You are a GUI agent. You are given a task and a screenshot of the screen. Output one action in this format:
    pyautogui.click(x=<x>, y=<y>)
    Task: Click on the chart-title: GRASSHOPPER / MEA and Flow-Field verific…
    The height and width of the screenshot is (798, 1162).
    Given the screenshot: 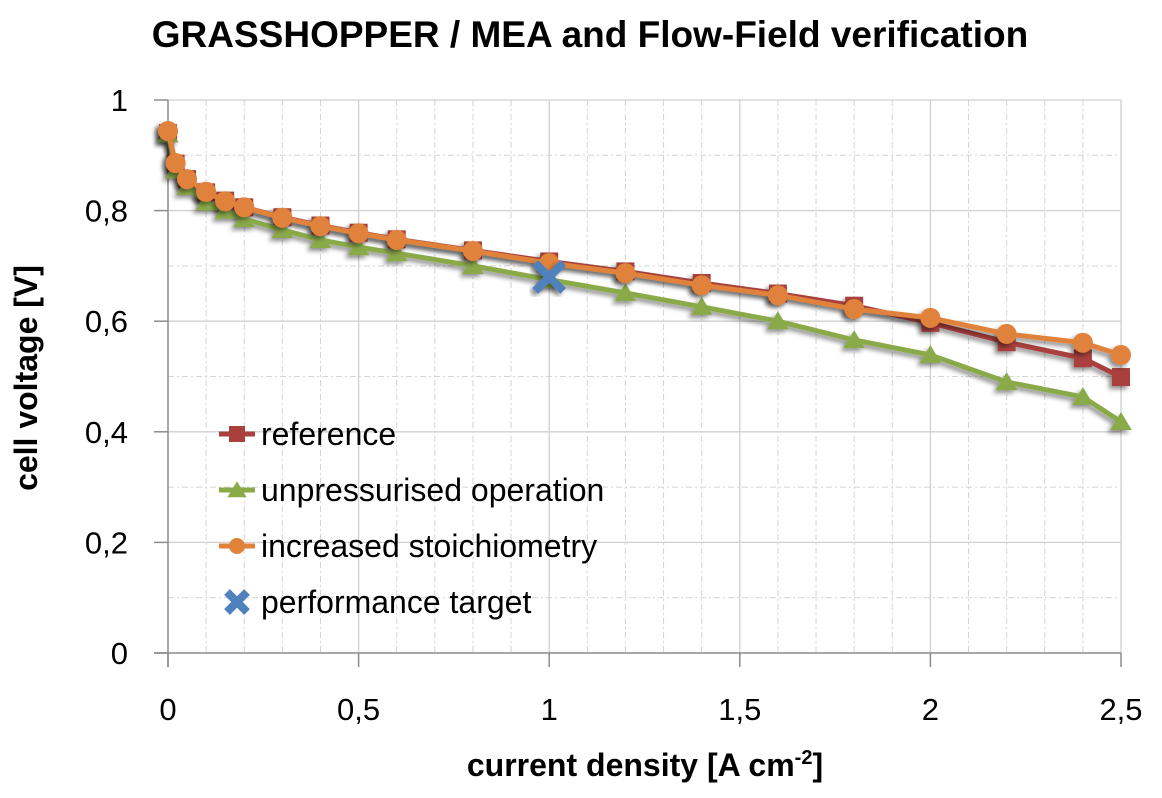 What is the action you would take?
    pyautogui.click(x=590, y=34)
    